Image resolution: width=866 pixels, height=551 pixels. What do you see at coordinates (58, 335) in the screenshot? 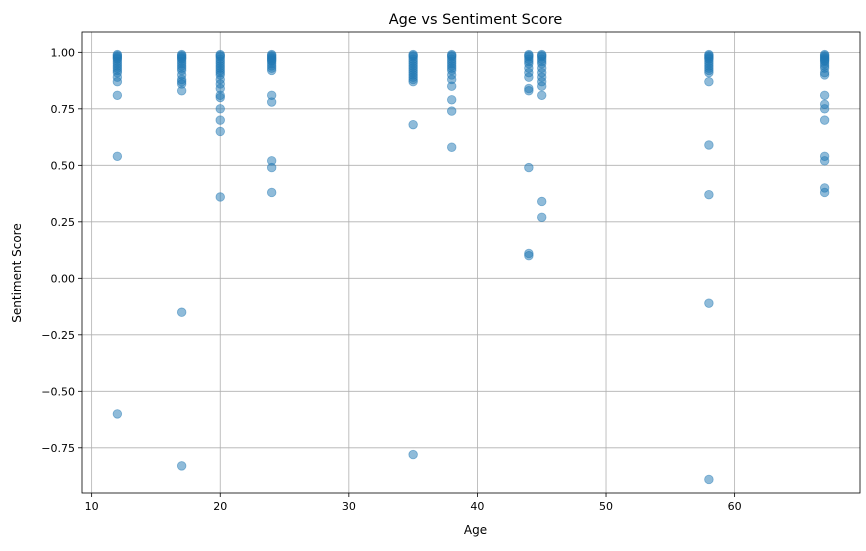
I see `y-tick-label: −0.25` at bounding box center [58, 335].